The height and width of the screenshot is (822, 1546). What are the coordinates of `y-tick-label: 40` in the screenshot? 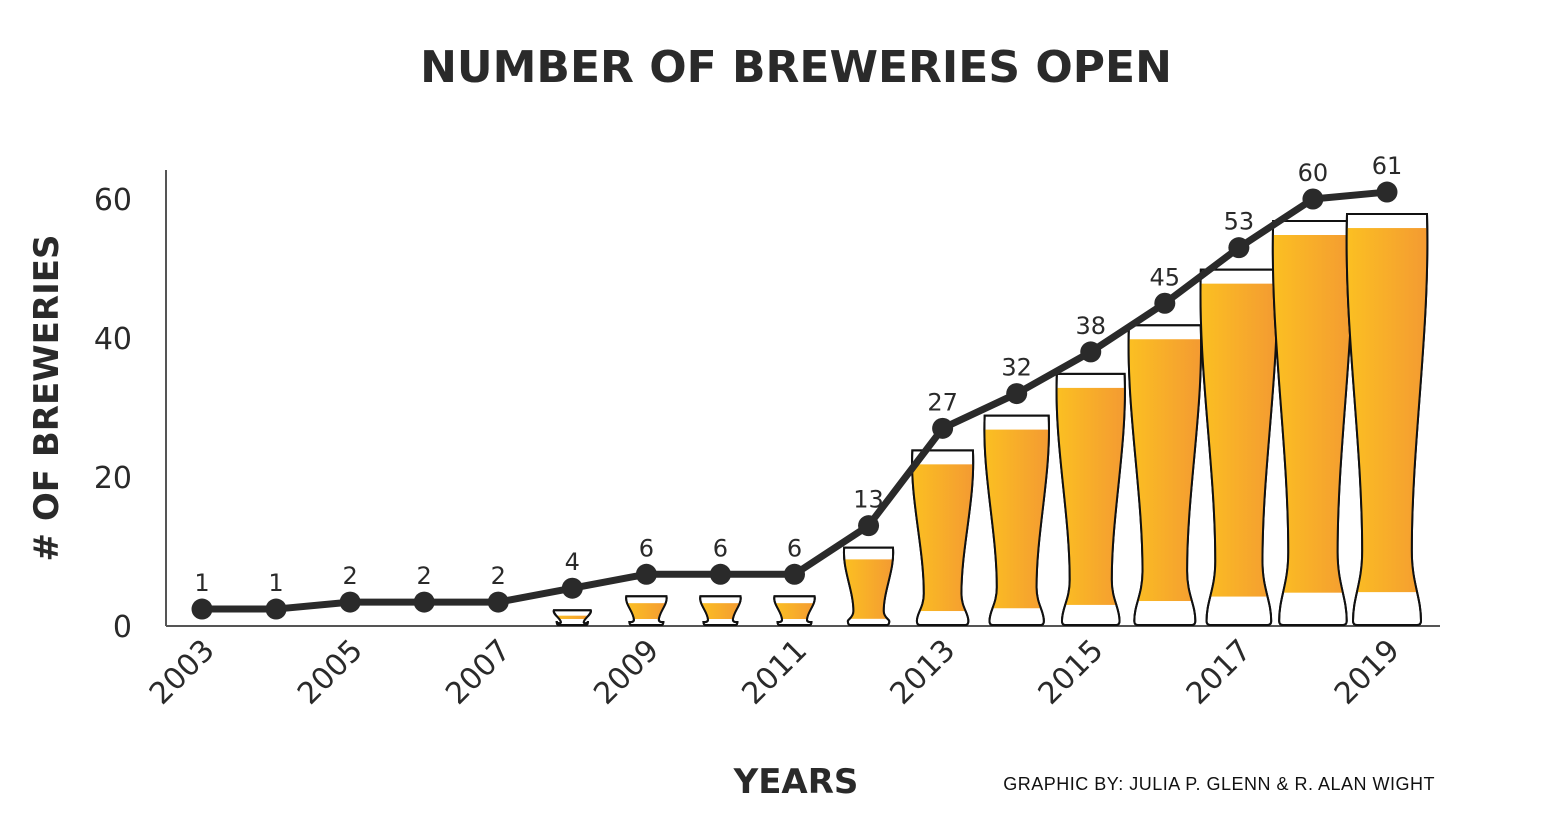 It's located at (113, 339).